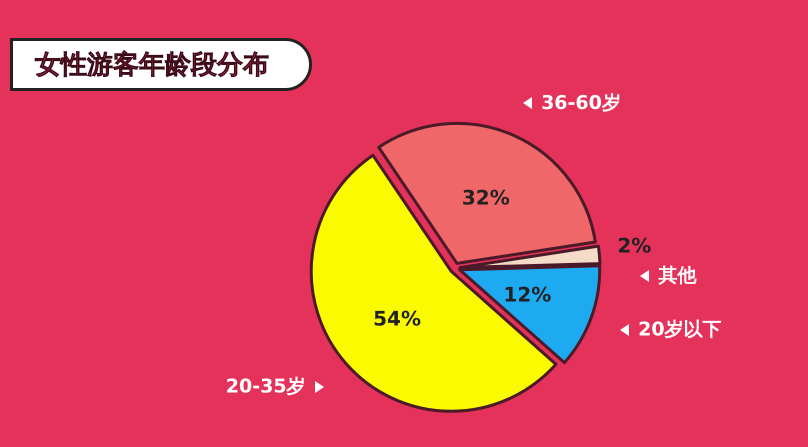 The image size is (808, 447). I want to click on data-label: 2%, so click(634, 245).